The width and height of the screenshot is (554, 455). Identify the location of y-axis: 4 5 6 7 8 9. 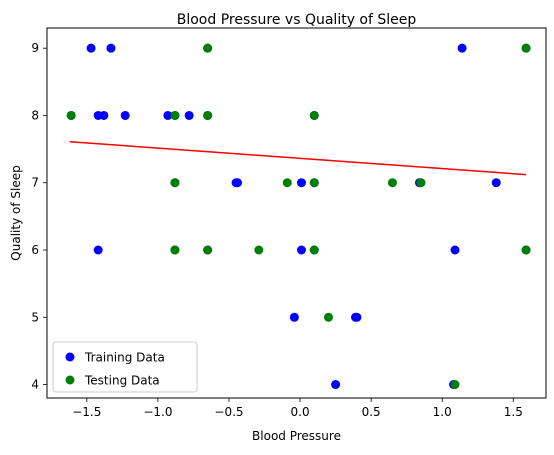
(39, 216).